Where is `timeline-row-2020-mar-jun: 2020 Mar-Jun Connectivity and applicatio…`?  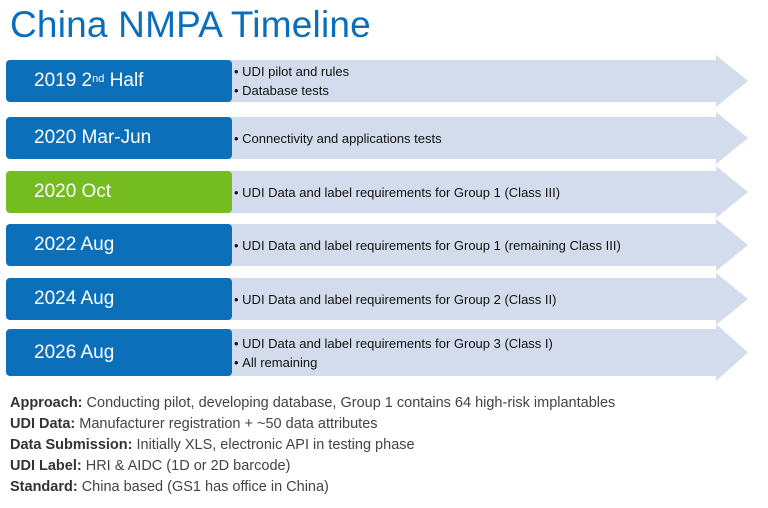 timeline-row-2020-mar-jun: 2020 Mar-Jun Connectivity and applicatio… is located at coordinates (377, 138).